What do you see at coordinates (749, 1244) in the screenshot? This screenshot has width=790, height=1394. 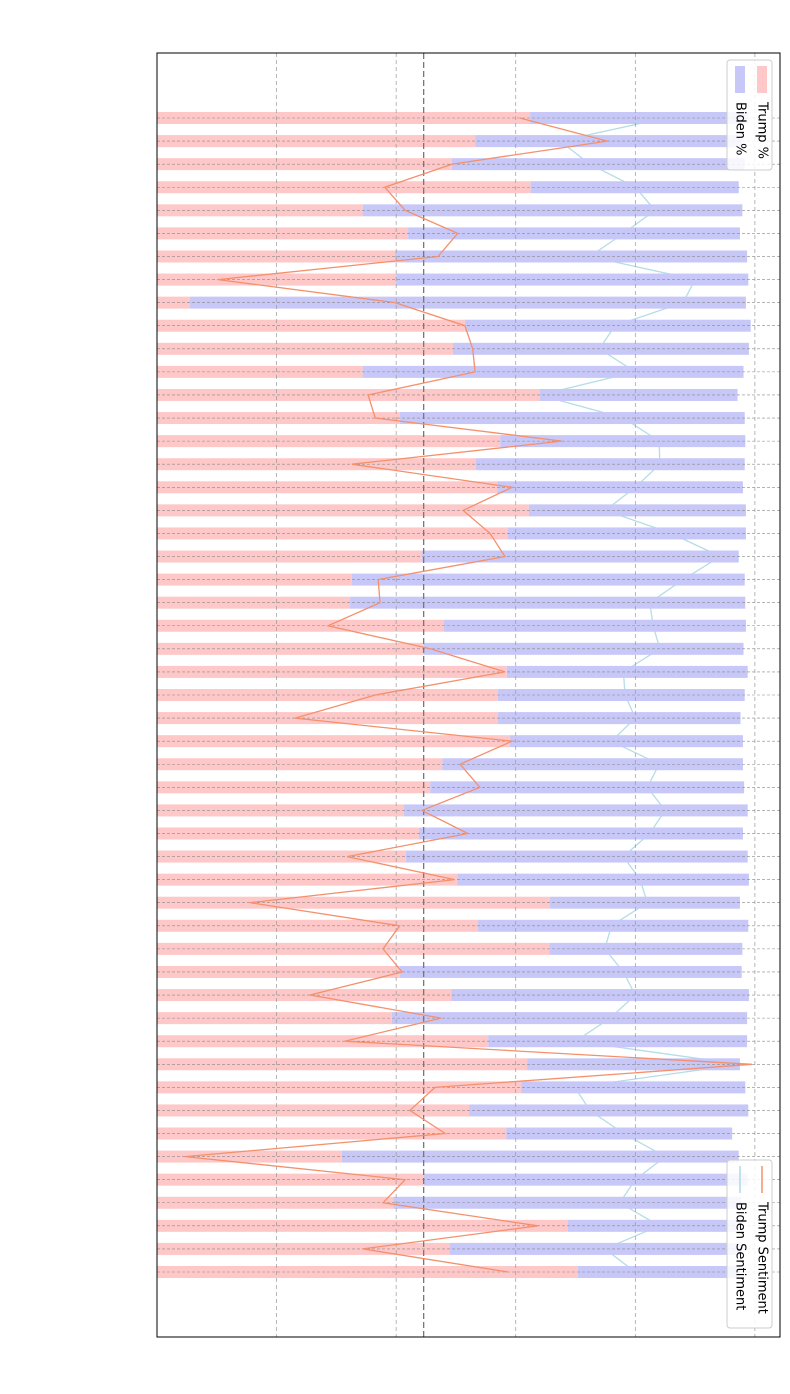 I see `legend-lines` at bounding box center [749, 1244].